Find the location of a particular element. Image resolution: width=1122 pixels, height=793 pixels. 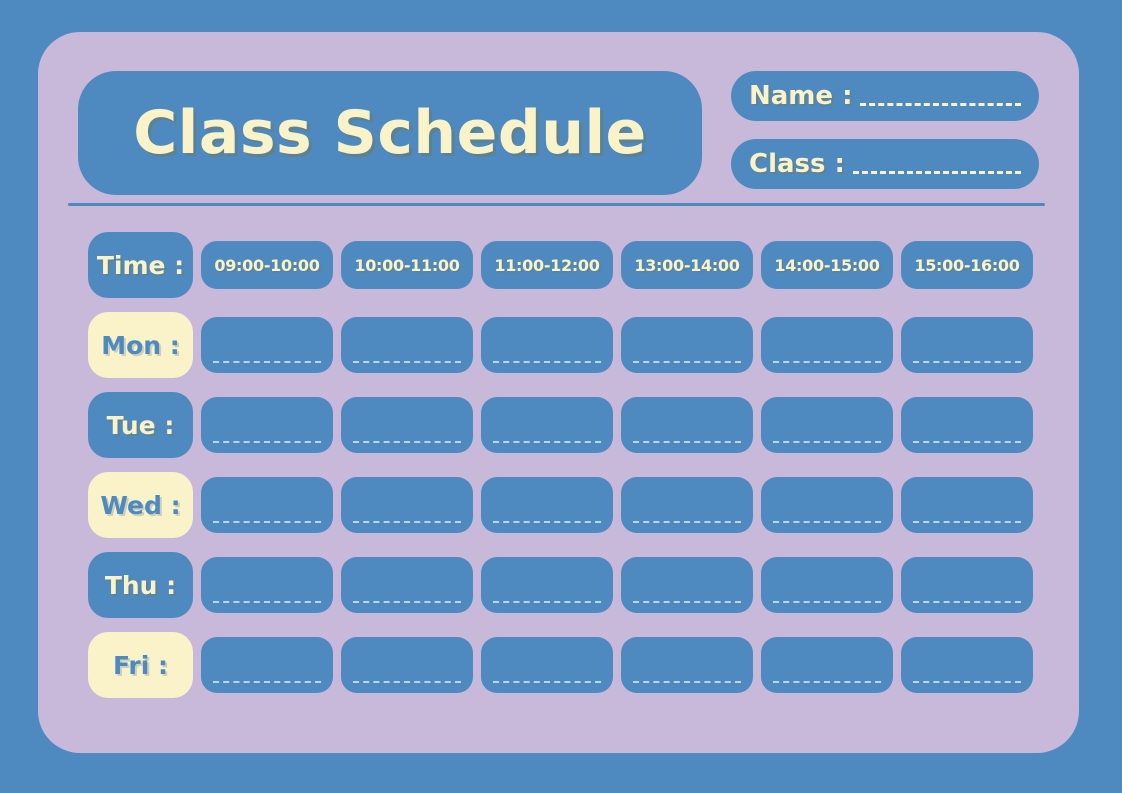

header-divider is located at coordinates (556, 204).